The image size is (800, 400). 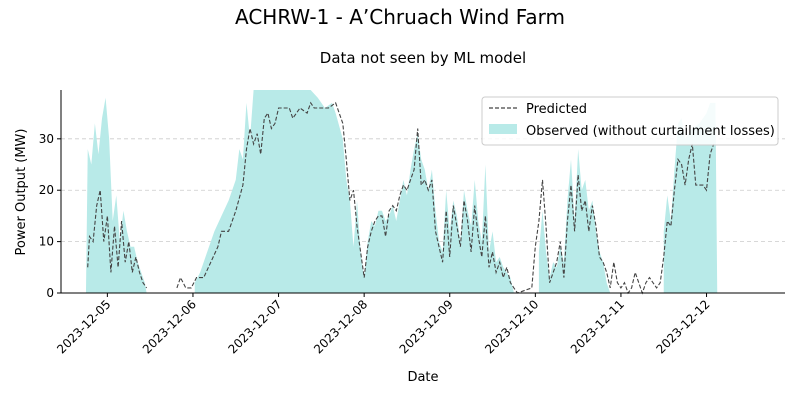 What do you see at coordinates (400, 17) in the screenshot?
I see `chart-title: ACHRW-1 - A’Chruach Wind Farm` at bounding box center [400, 17].